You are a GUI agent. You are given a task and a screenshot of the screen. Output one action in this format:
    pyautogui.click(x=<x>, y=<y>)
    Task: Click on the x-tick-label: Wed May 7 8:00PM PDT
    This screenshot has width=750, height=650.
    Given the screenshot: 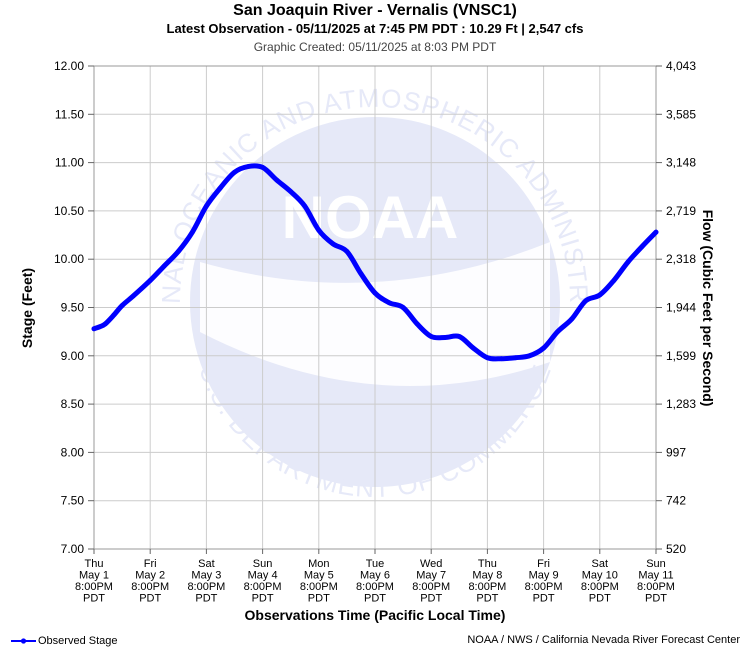 What is the action you would take?
    pyautogui.click(x=431, y=581)
    